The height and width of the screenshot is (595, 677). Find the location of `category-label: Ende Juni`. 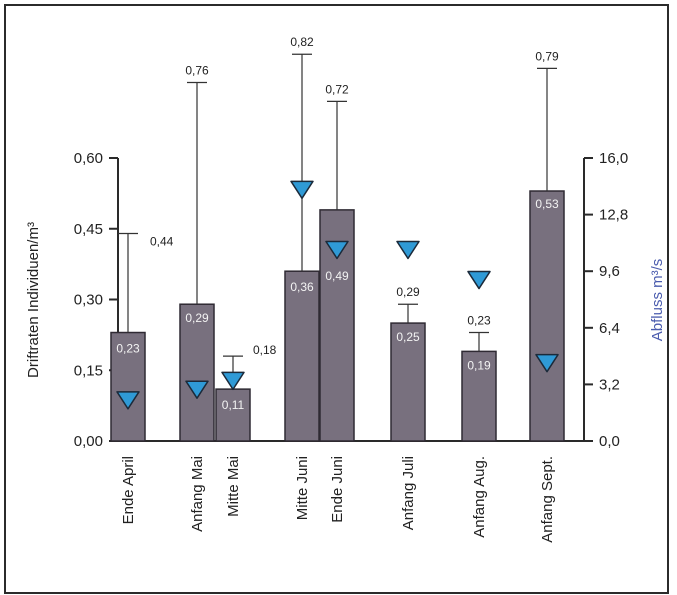

category-label: Ende Juni is located at coordinates (337, 489).